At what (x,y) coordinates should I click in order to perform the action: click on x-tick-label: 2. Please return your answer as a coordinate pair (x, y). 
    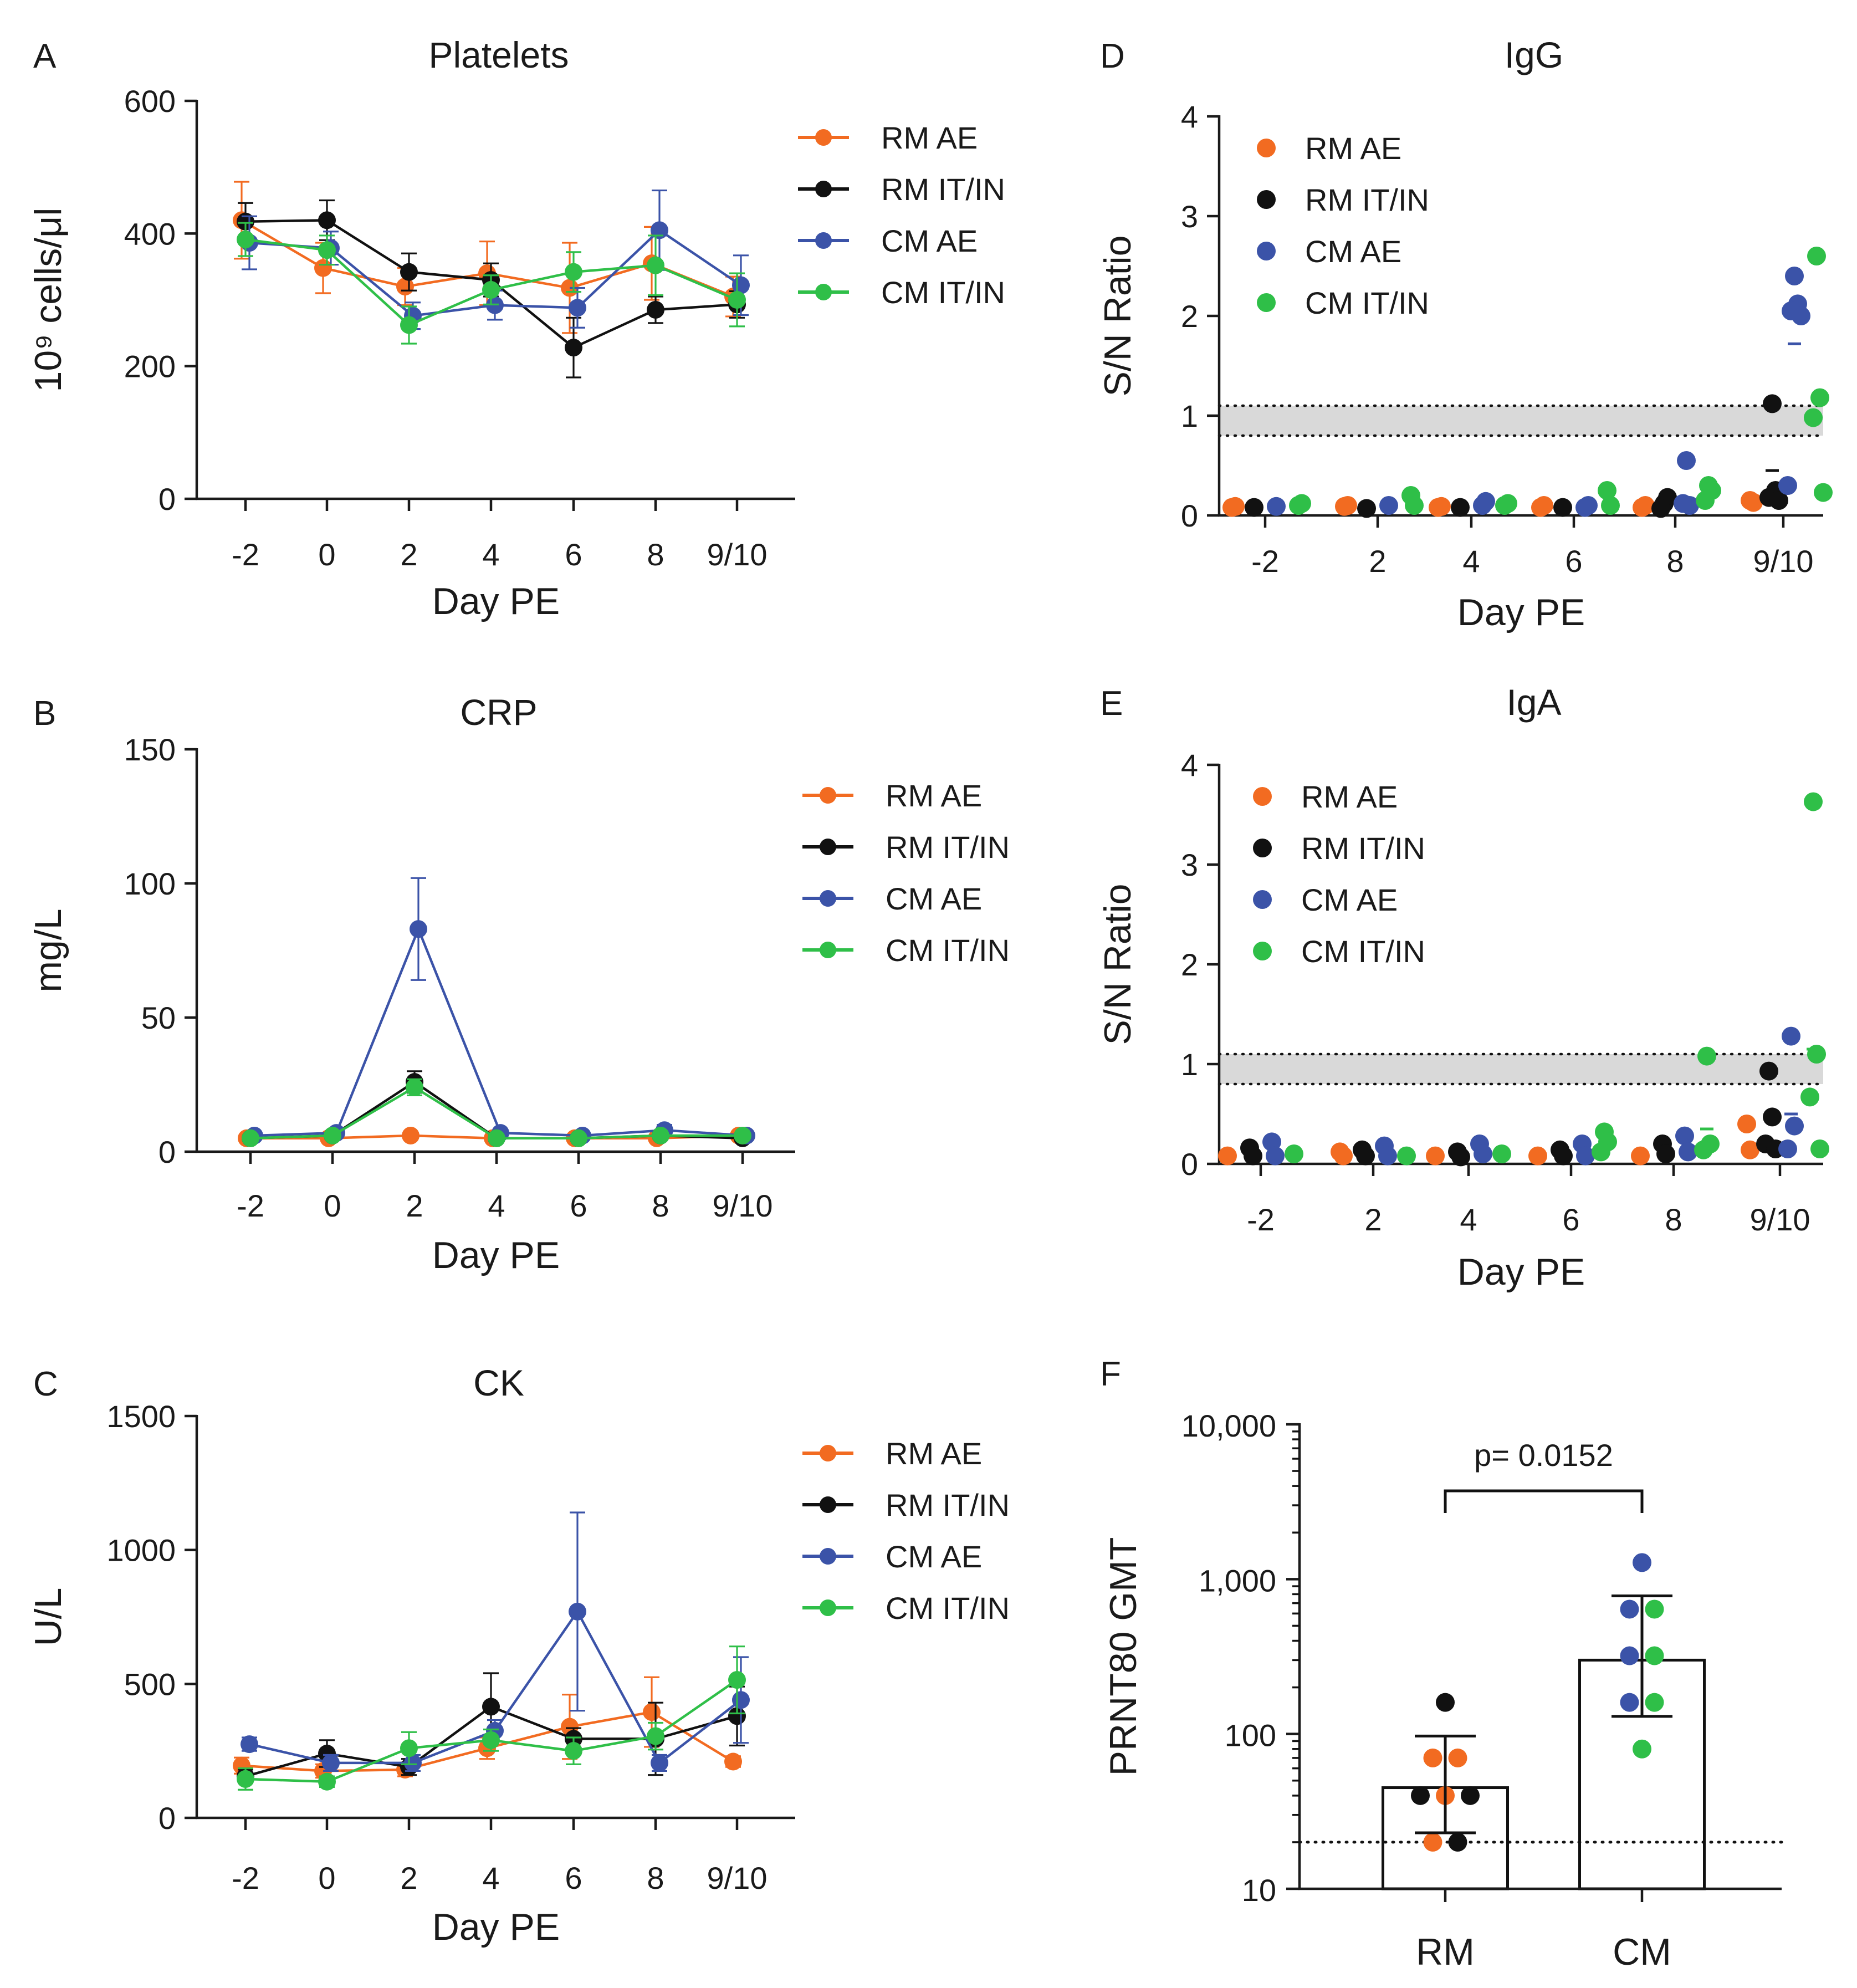
    Looking at the image, I should click on (1373, 1219).